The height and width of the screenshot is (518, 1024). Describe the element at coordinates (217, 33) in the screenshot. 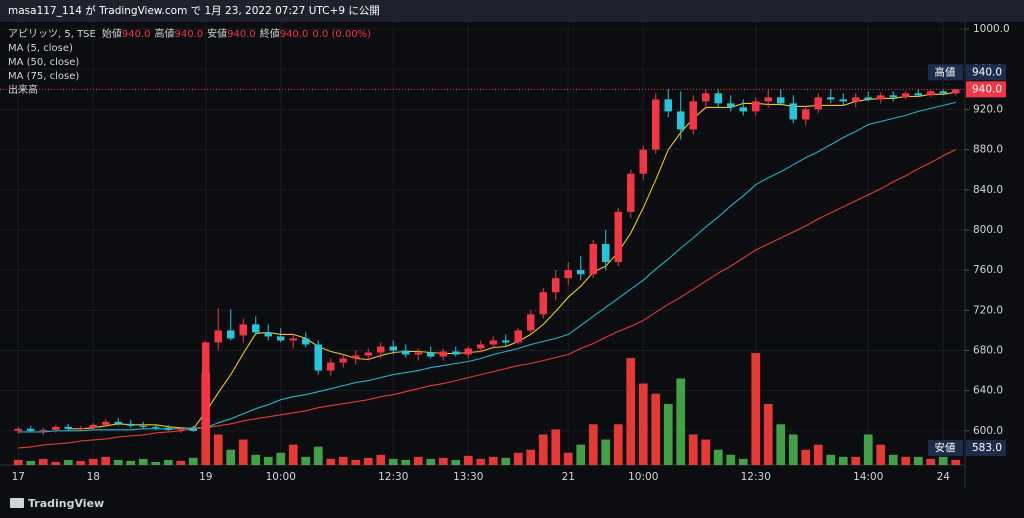

I see `legend-label: 安値` at that location.